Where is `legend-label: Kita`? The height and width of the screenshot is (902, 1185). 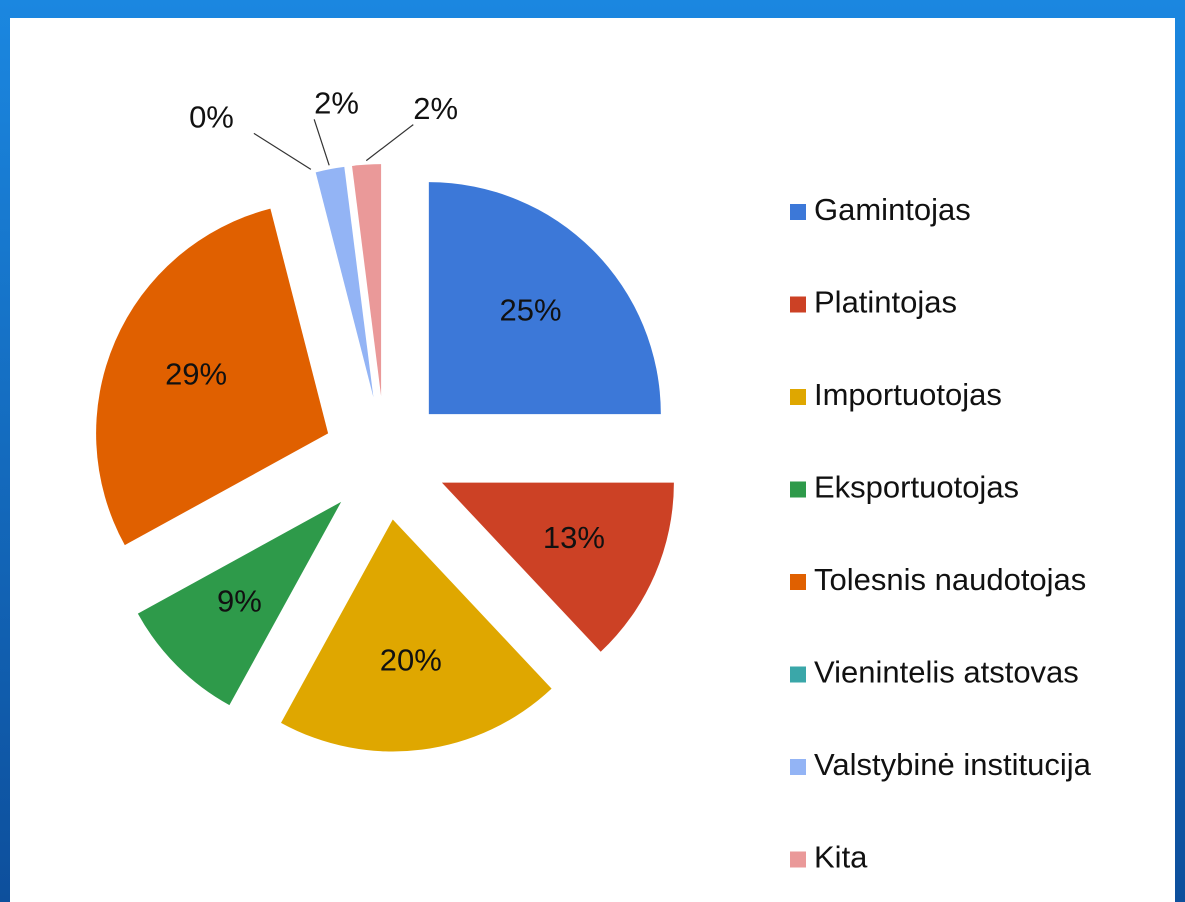
legend-label: Kita is located at coordinates (841, 857).